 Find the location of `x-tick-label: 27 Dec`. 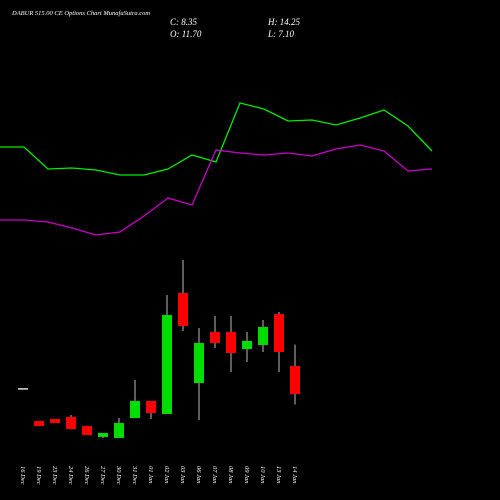

x-tick-label: 27 Dec is located at coordinates (102, 475).